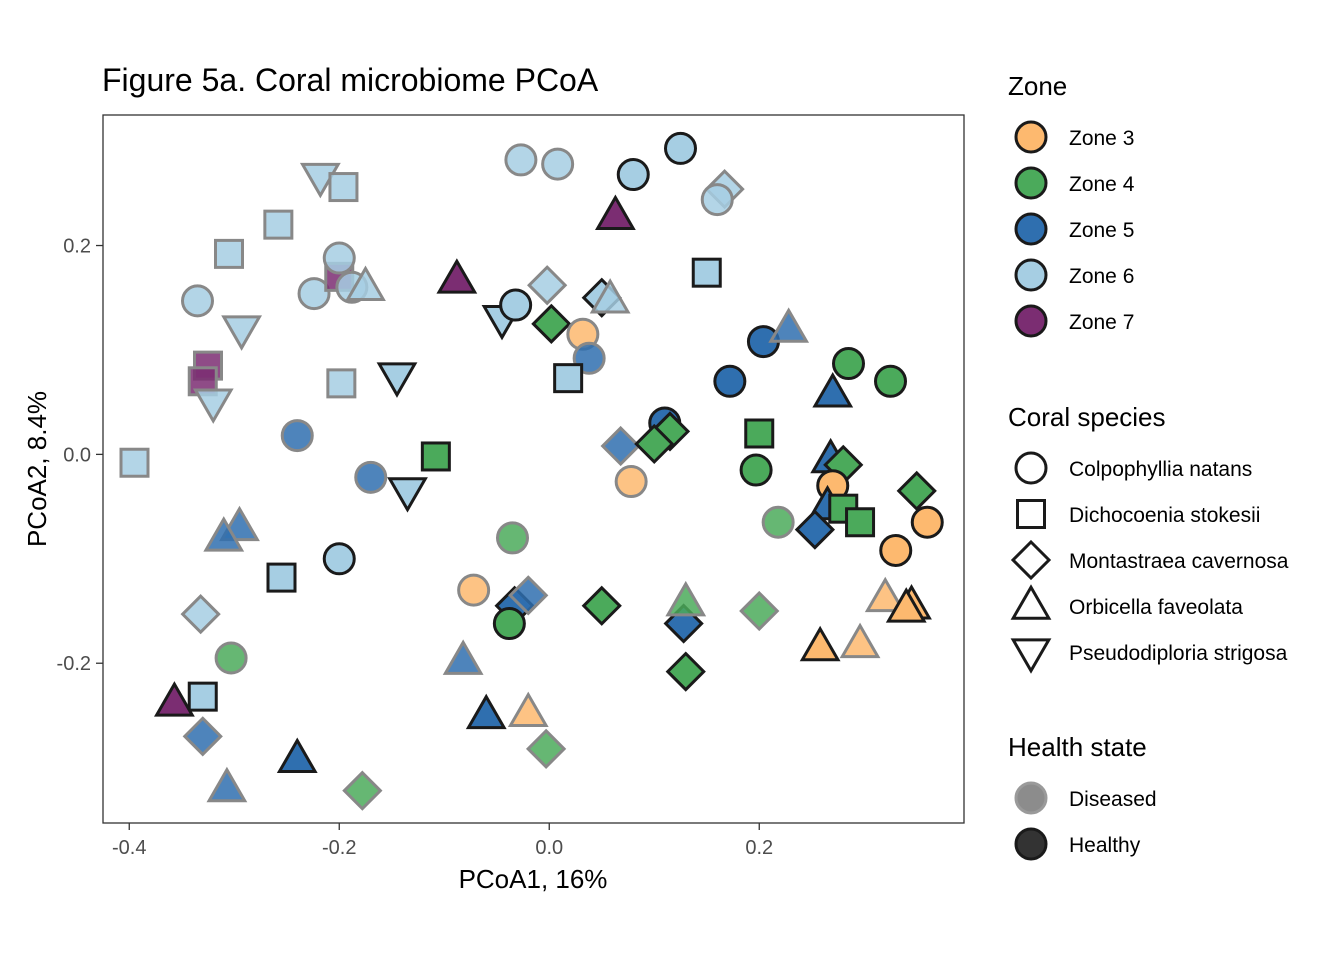 This screenshot has height=960, width=1344. I want to click on legend-zone-label: Zone 4, so click(1102, 184).